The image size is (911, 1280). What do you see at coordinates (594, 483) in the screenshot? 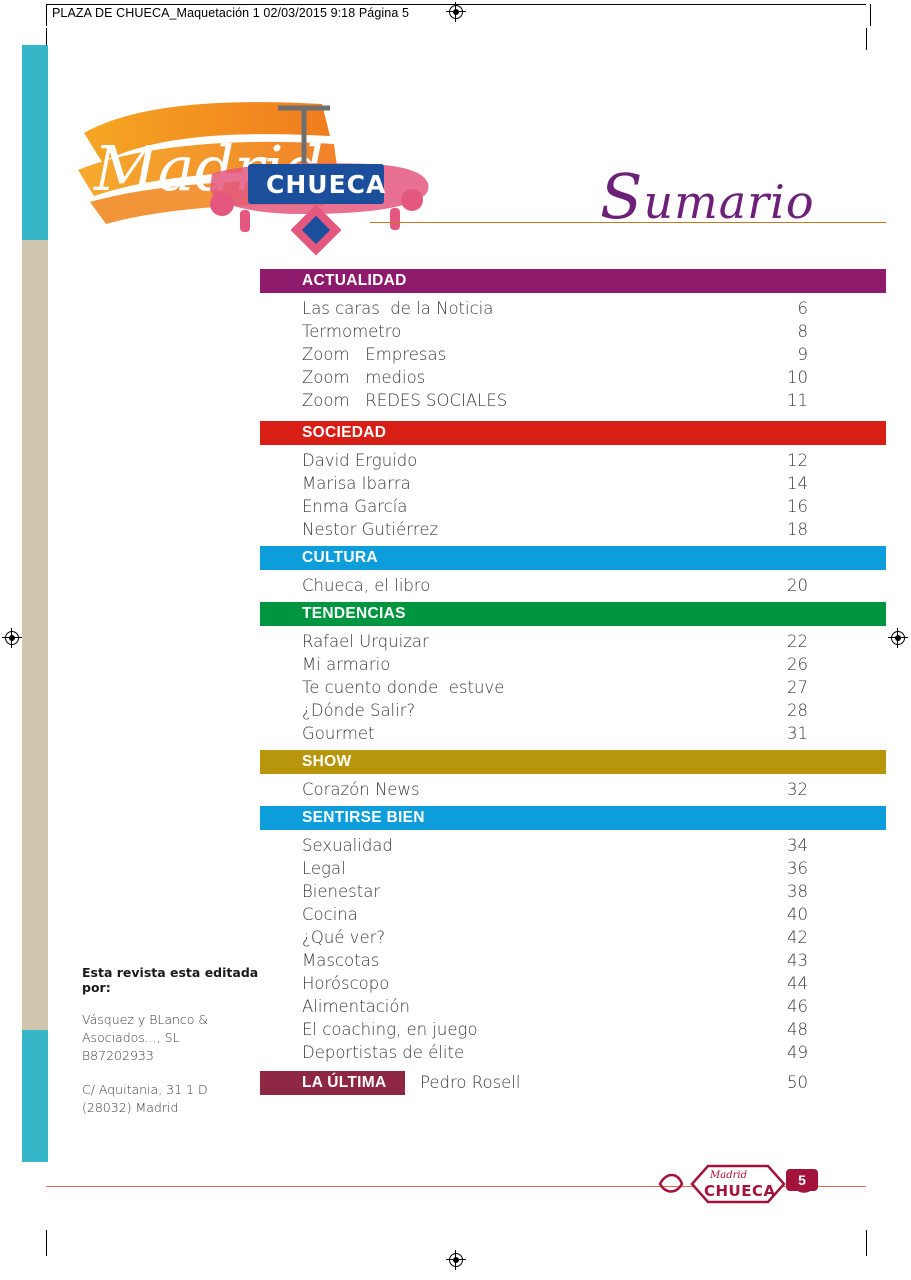
I see `toc-entry: Marisa Ibarra 14` at bounding box center [594, 483].